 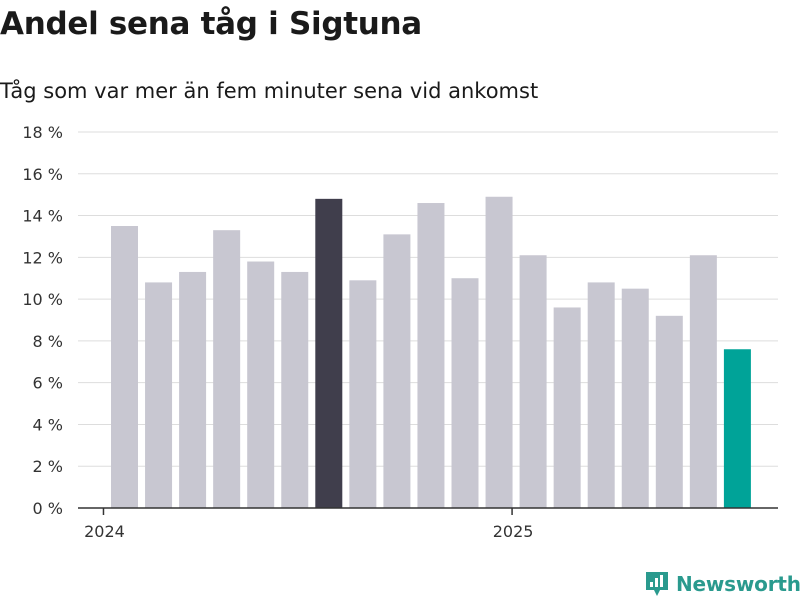 What do you see at coordinates (42, 174) in the screenshot?
I see `y-tick-label: 16 %` at bounding box center [42, 174].